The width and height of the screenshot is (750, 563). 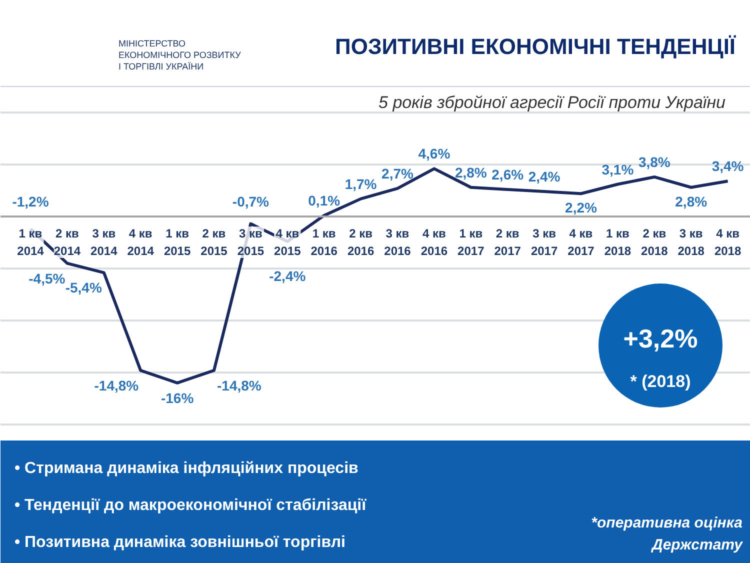 I want to click on data-label: 0,1%, so click(x=324, y=200).